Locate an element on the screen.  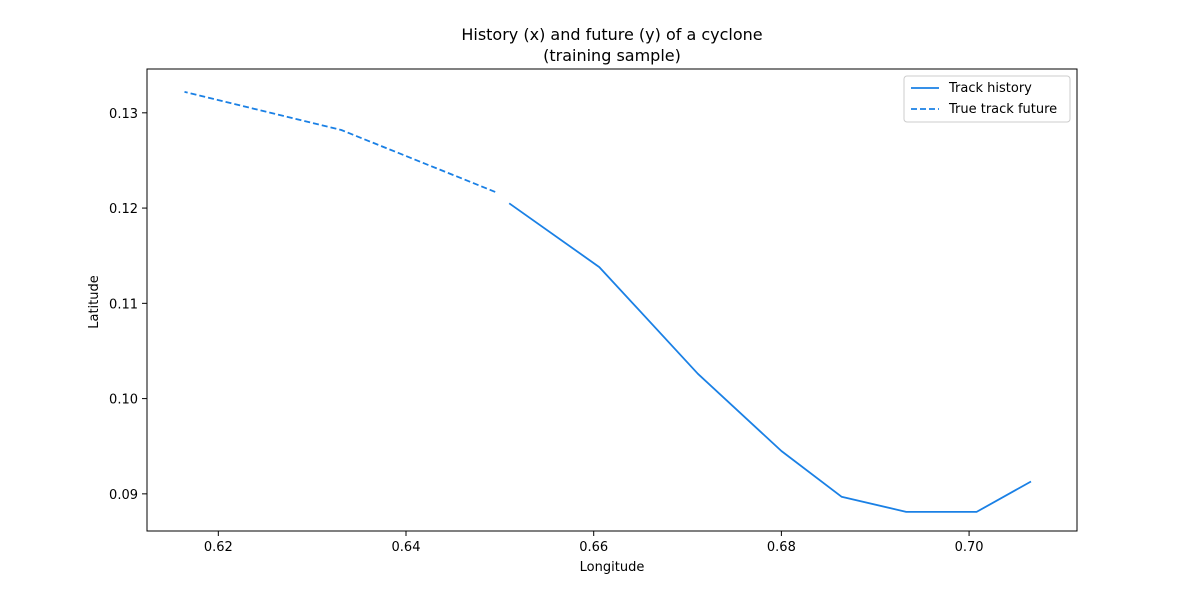
y-tick-label: 0.11 is located at coordinates (123, 304).